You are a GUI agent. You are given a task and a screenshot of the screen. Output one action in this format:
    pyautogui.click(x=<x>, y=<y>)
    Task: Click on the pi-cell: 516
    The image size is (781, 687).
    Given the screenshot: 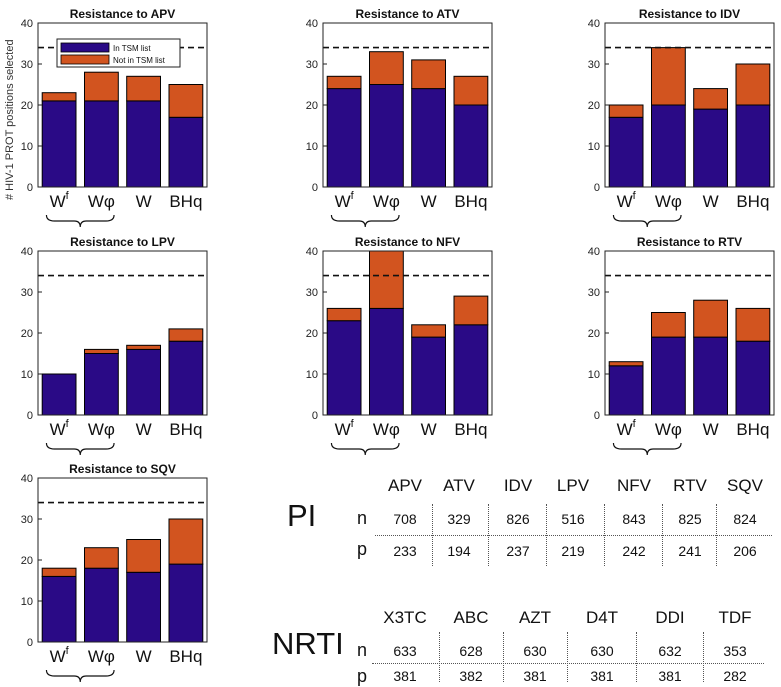 What is the action you would take?
    pyautogui.click(x=573, y=519)
    